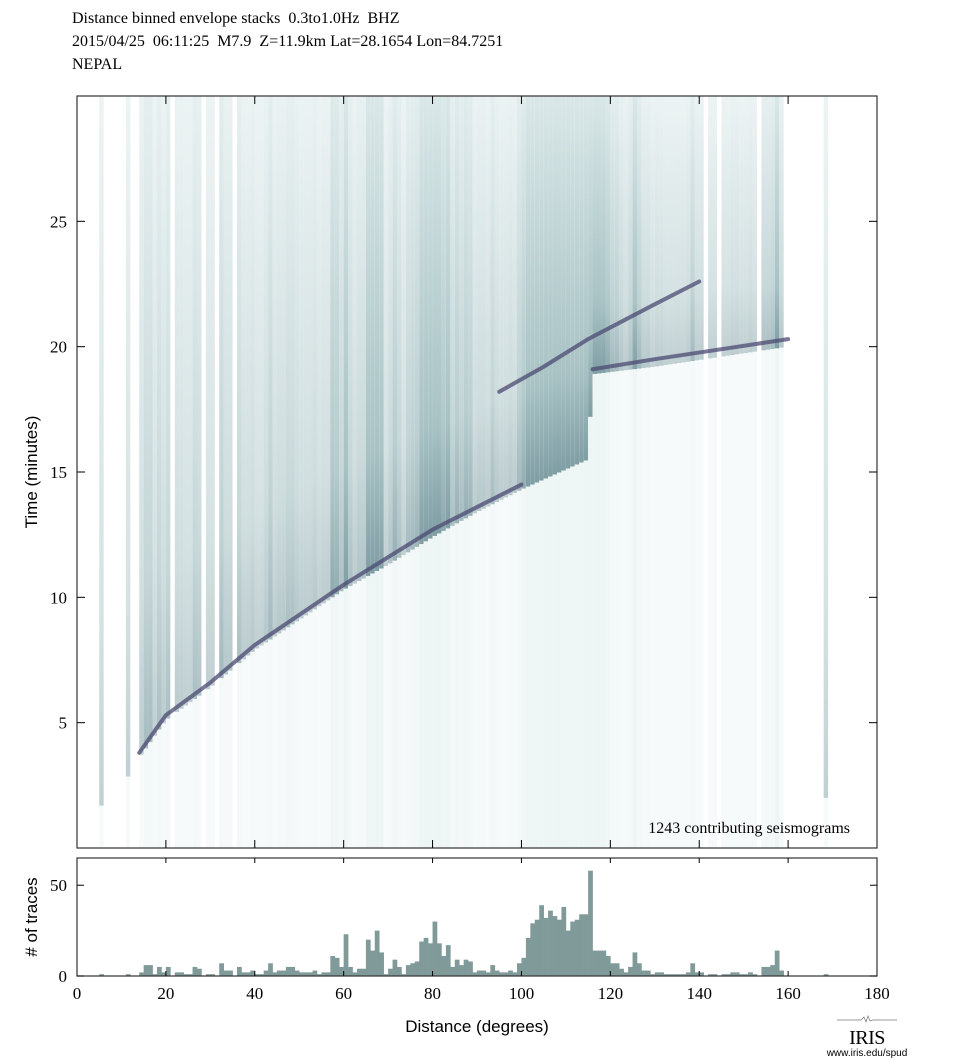 Image resolution: width=972 pixels, height=1060 pixels. I want to click on iris-url: www.iris.edu/spud, so click(867, 1053).